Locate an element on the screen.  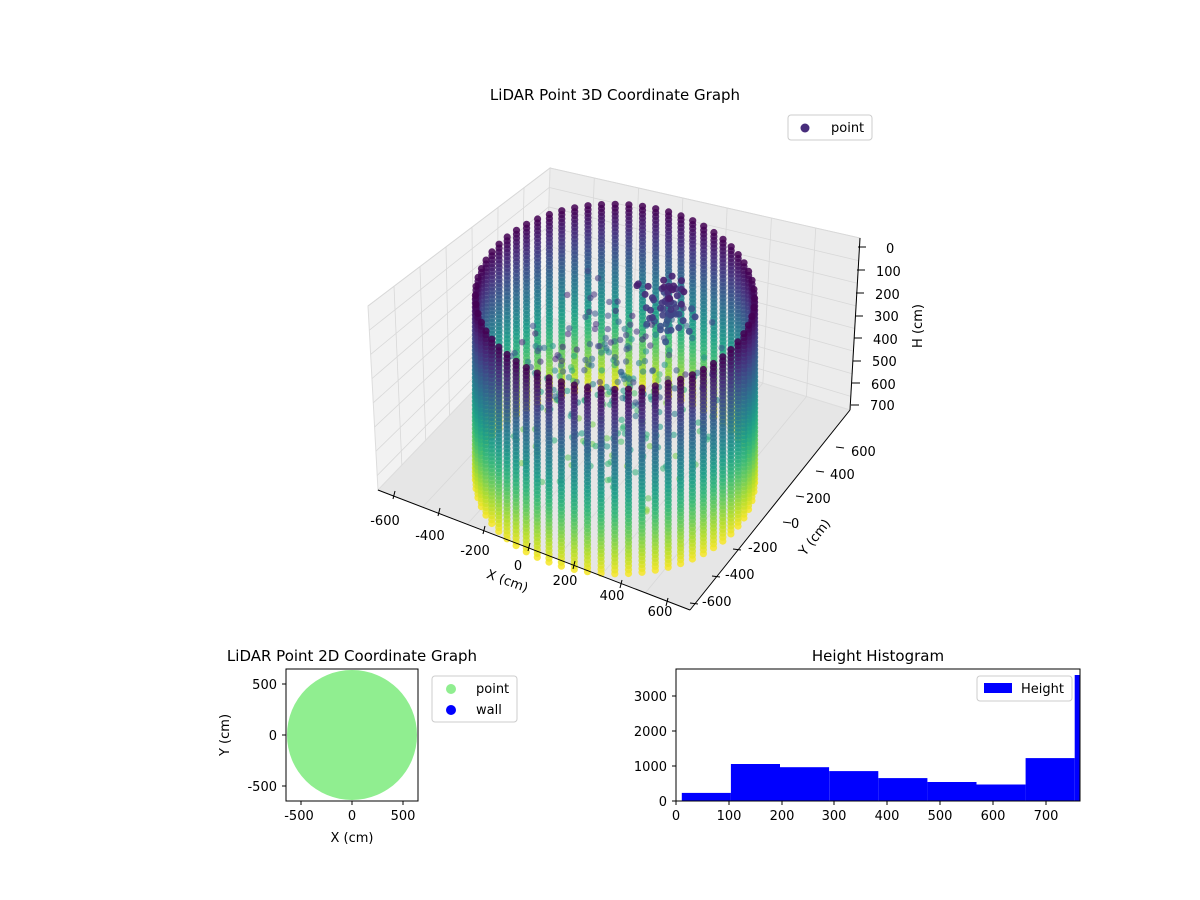
plot2d-point-disc is located at coordinates (352, 735).